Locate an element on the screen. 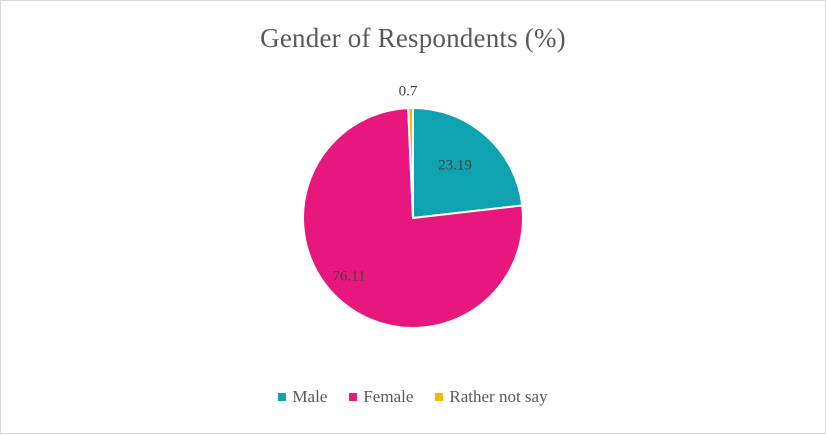 The height and width of the screenshot is (435, 826). legend-item-female: Female is located at coordinates (381, 397).